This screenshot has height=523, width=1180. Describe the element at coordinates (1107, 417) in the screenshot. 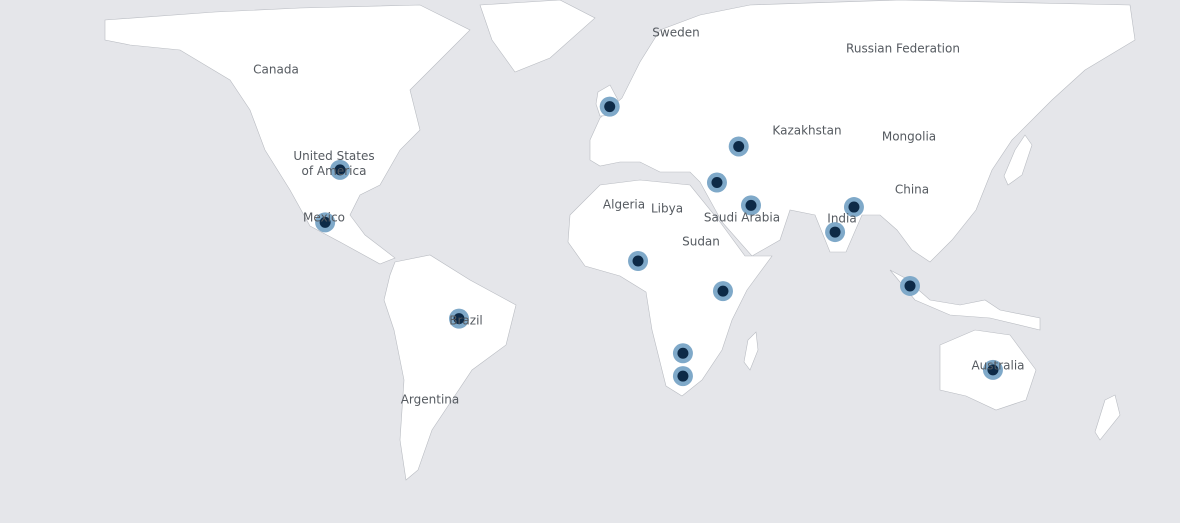

I see `new-zealand` at that location.